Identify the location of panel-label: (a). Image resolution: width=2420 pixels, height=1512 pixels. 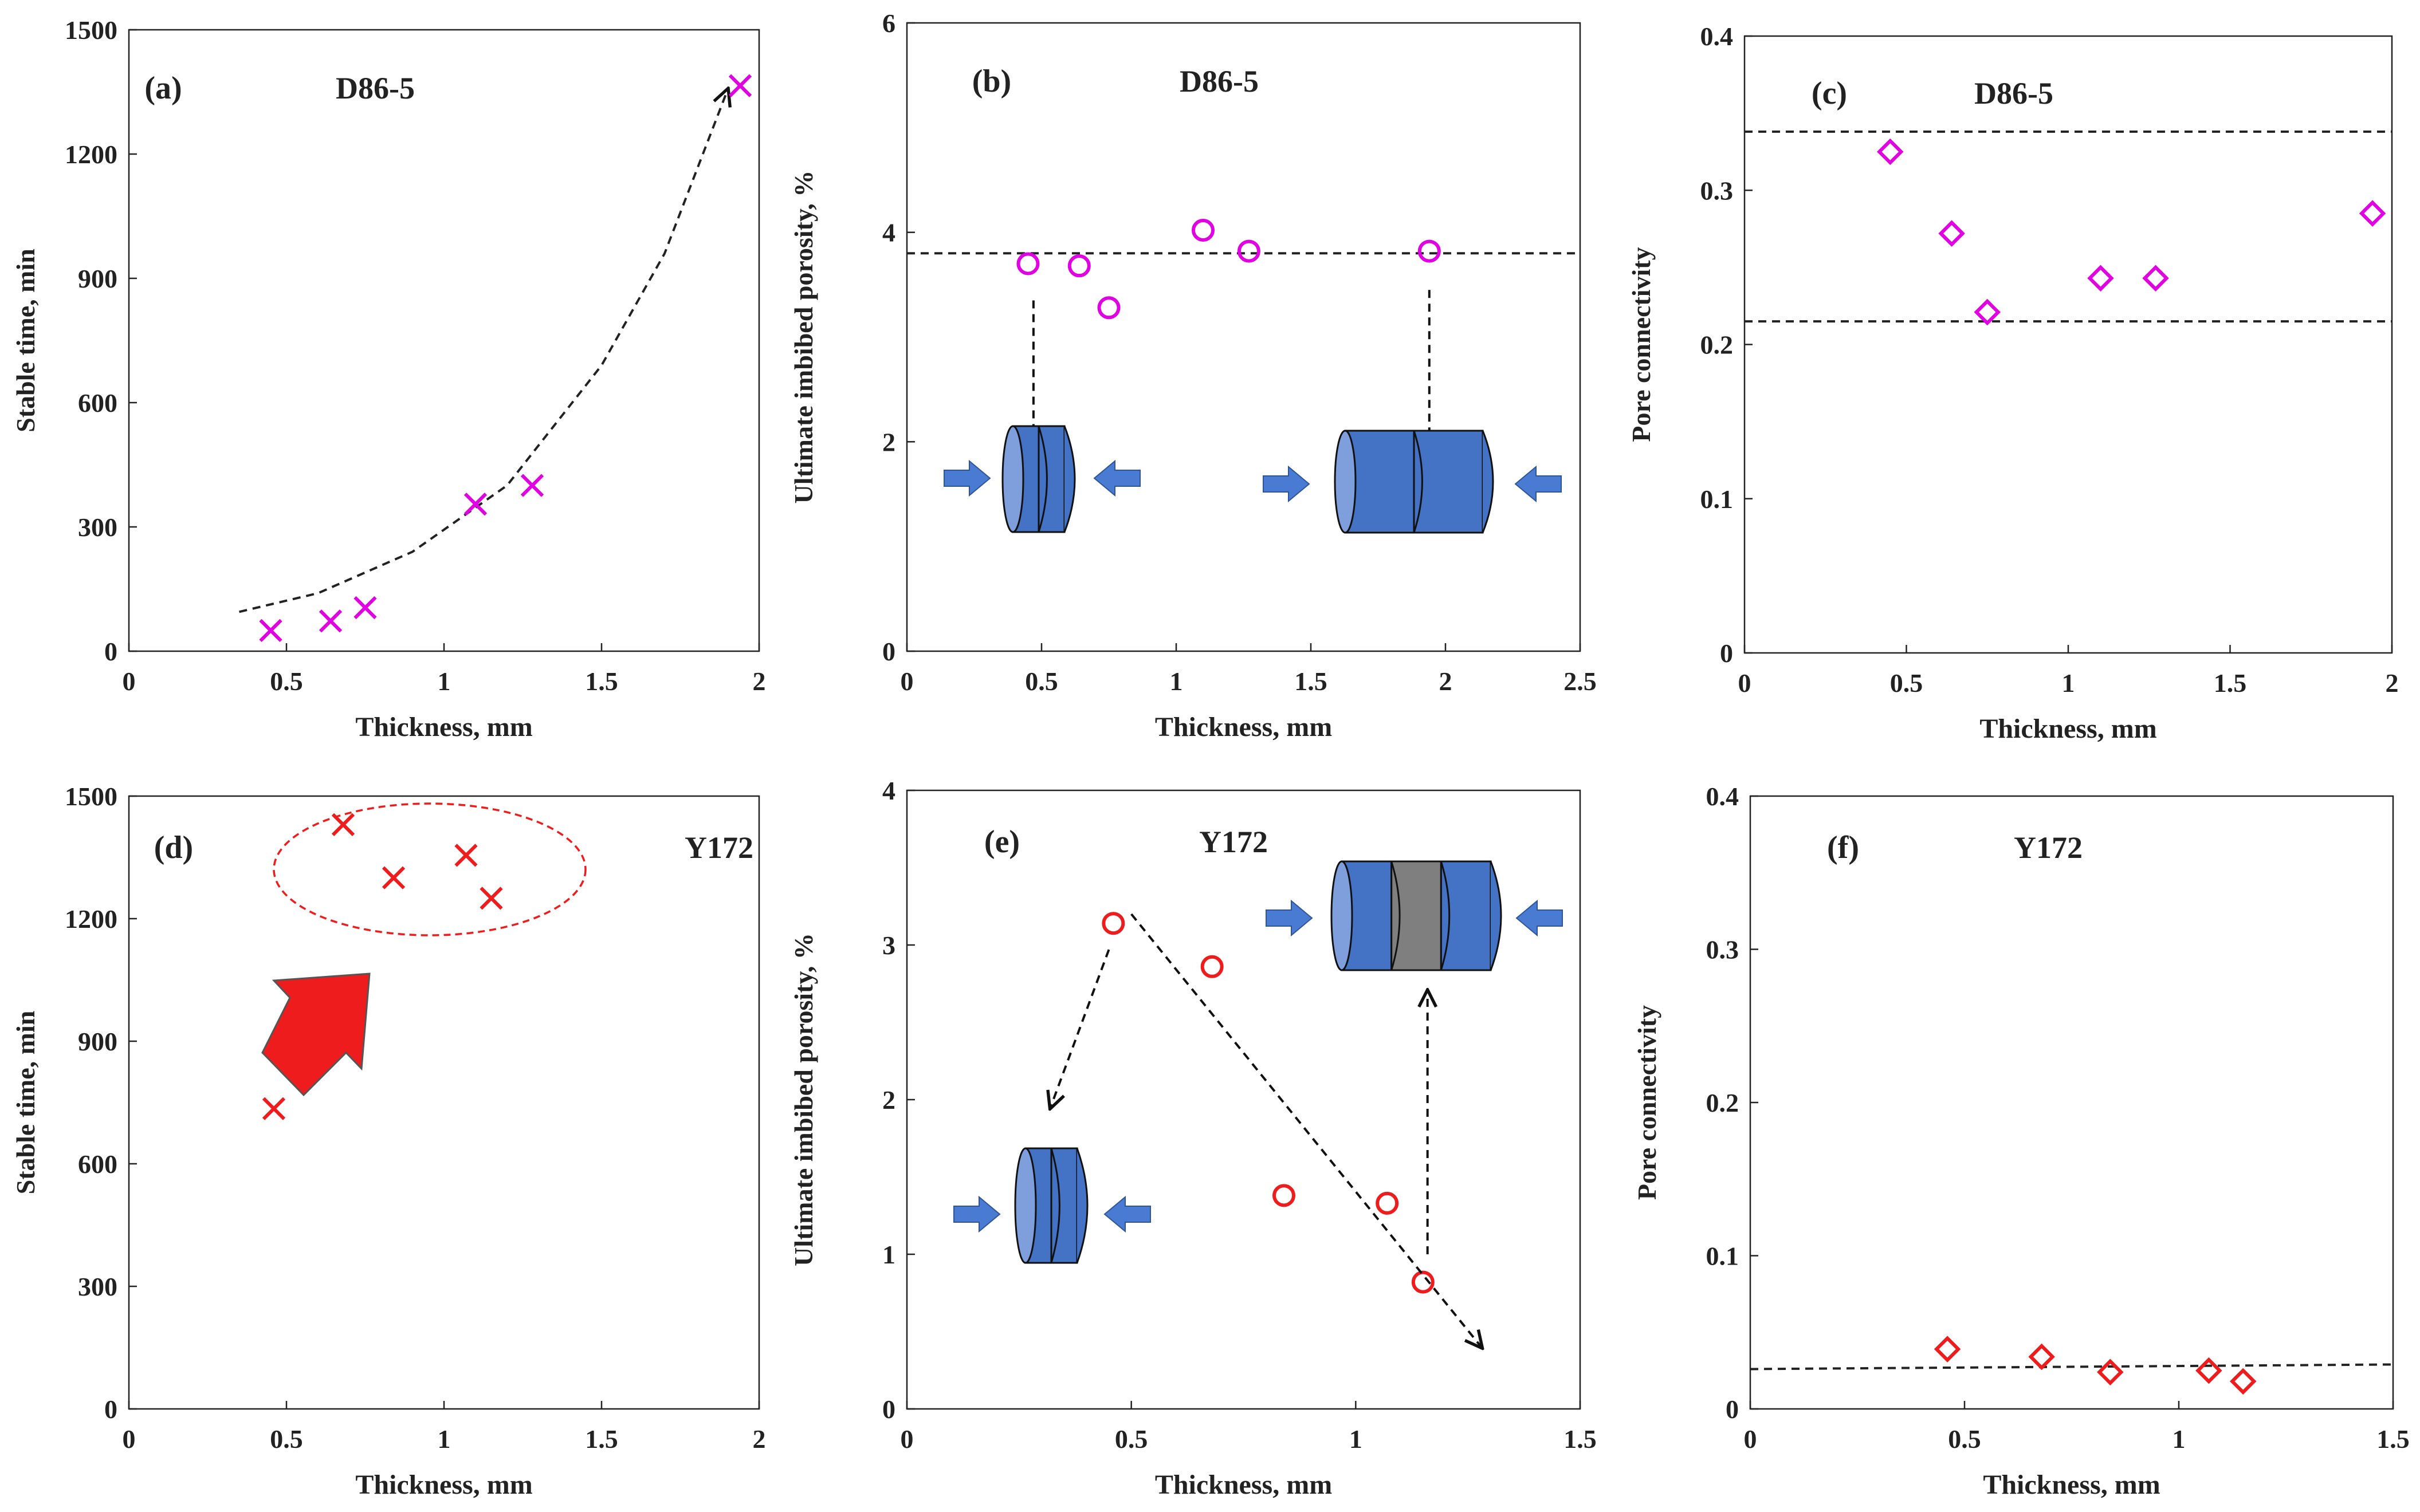
(163, 88).